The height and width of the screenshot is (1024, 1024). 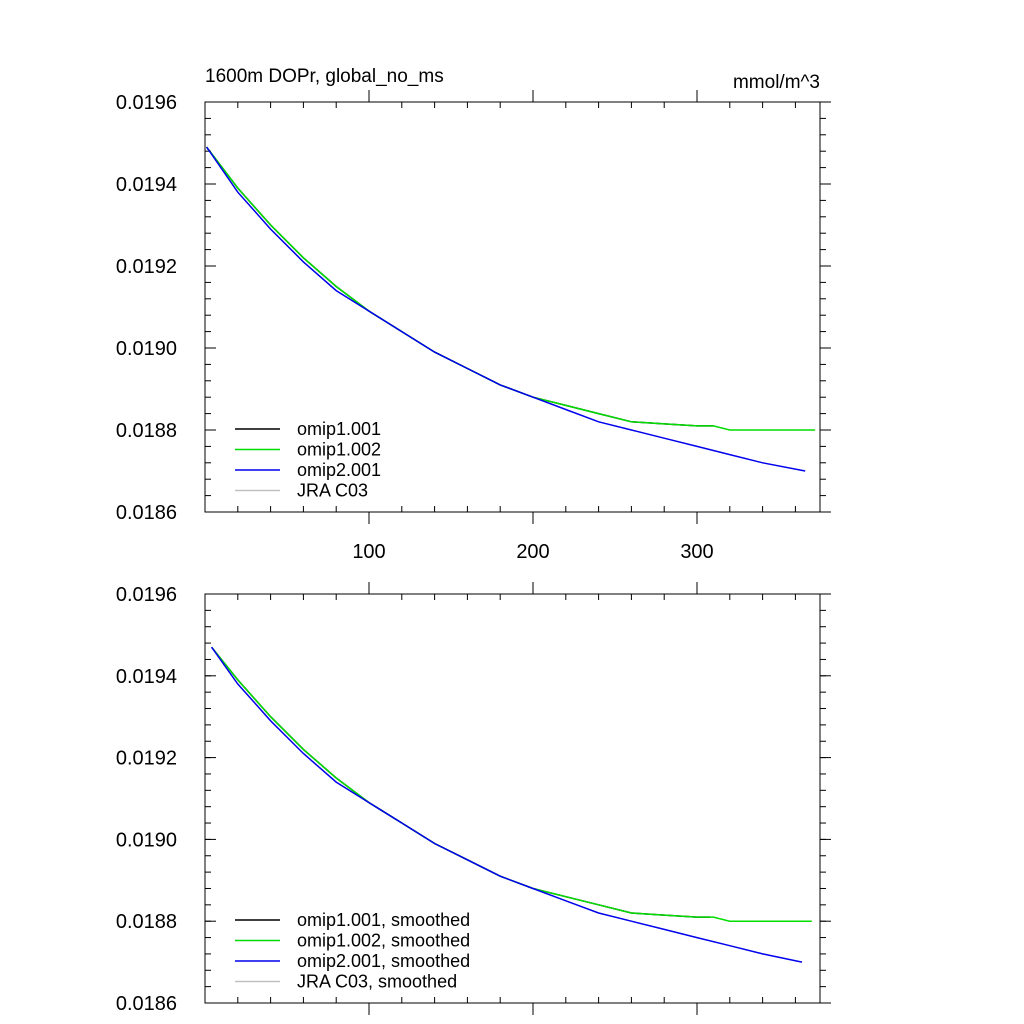 I want to click on legend-label: omip1.001, so click(x=339, y=429).